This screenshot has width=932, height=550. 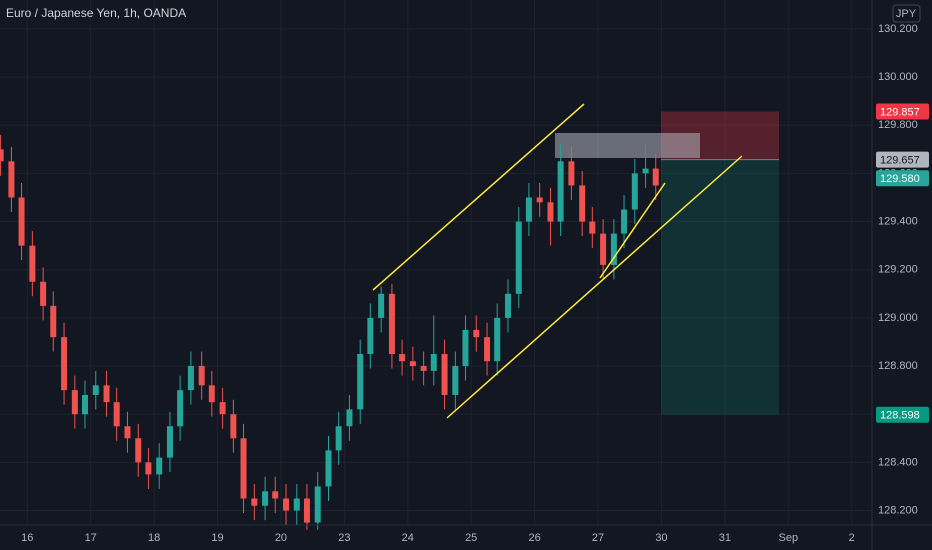 I want to click on x-tick-label: 26, so click(x=534, y=538).